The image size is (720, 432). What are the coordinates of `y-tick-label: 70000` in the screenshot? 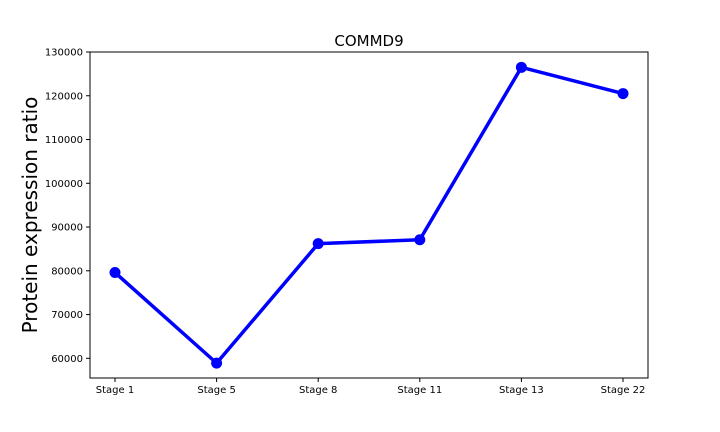 It's located at (67, 315).